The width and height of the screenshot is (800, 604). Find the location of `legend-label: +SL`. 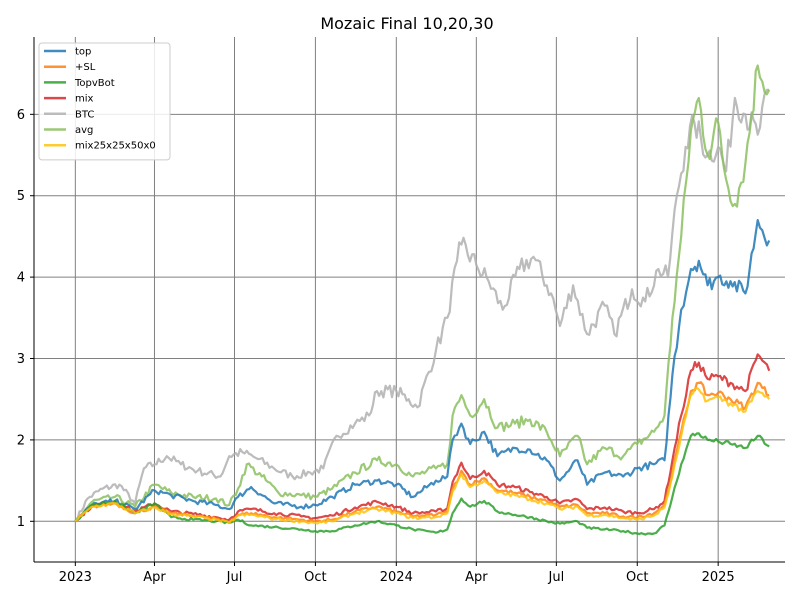

legend-label: +SL is located at coordinates (85, 67).